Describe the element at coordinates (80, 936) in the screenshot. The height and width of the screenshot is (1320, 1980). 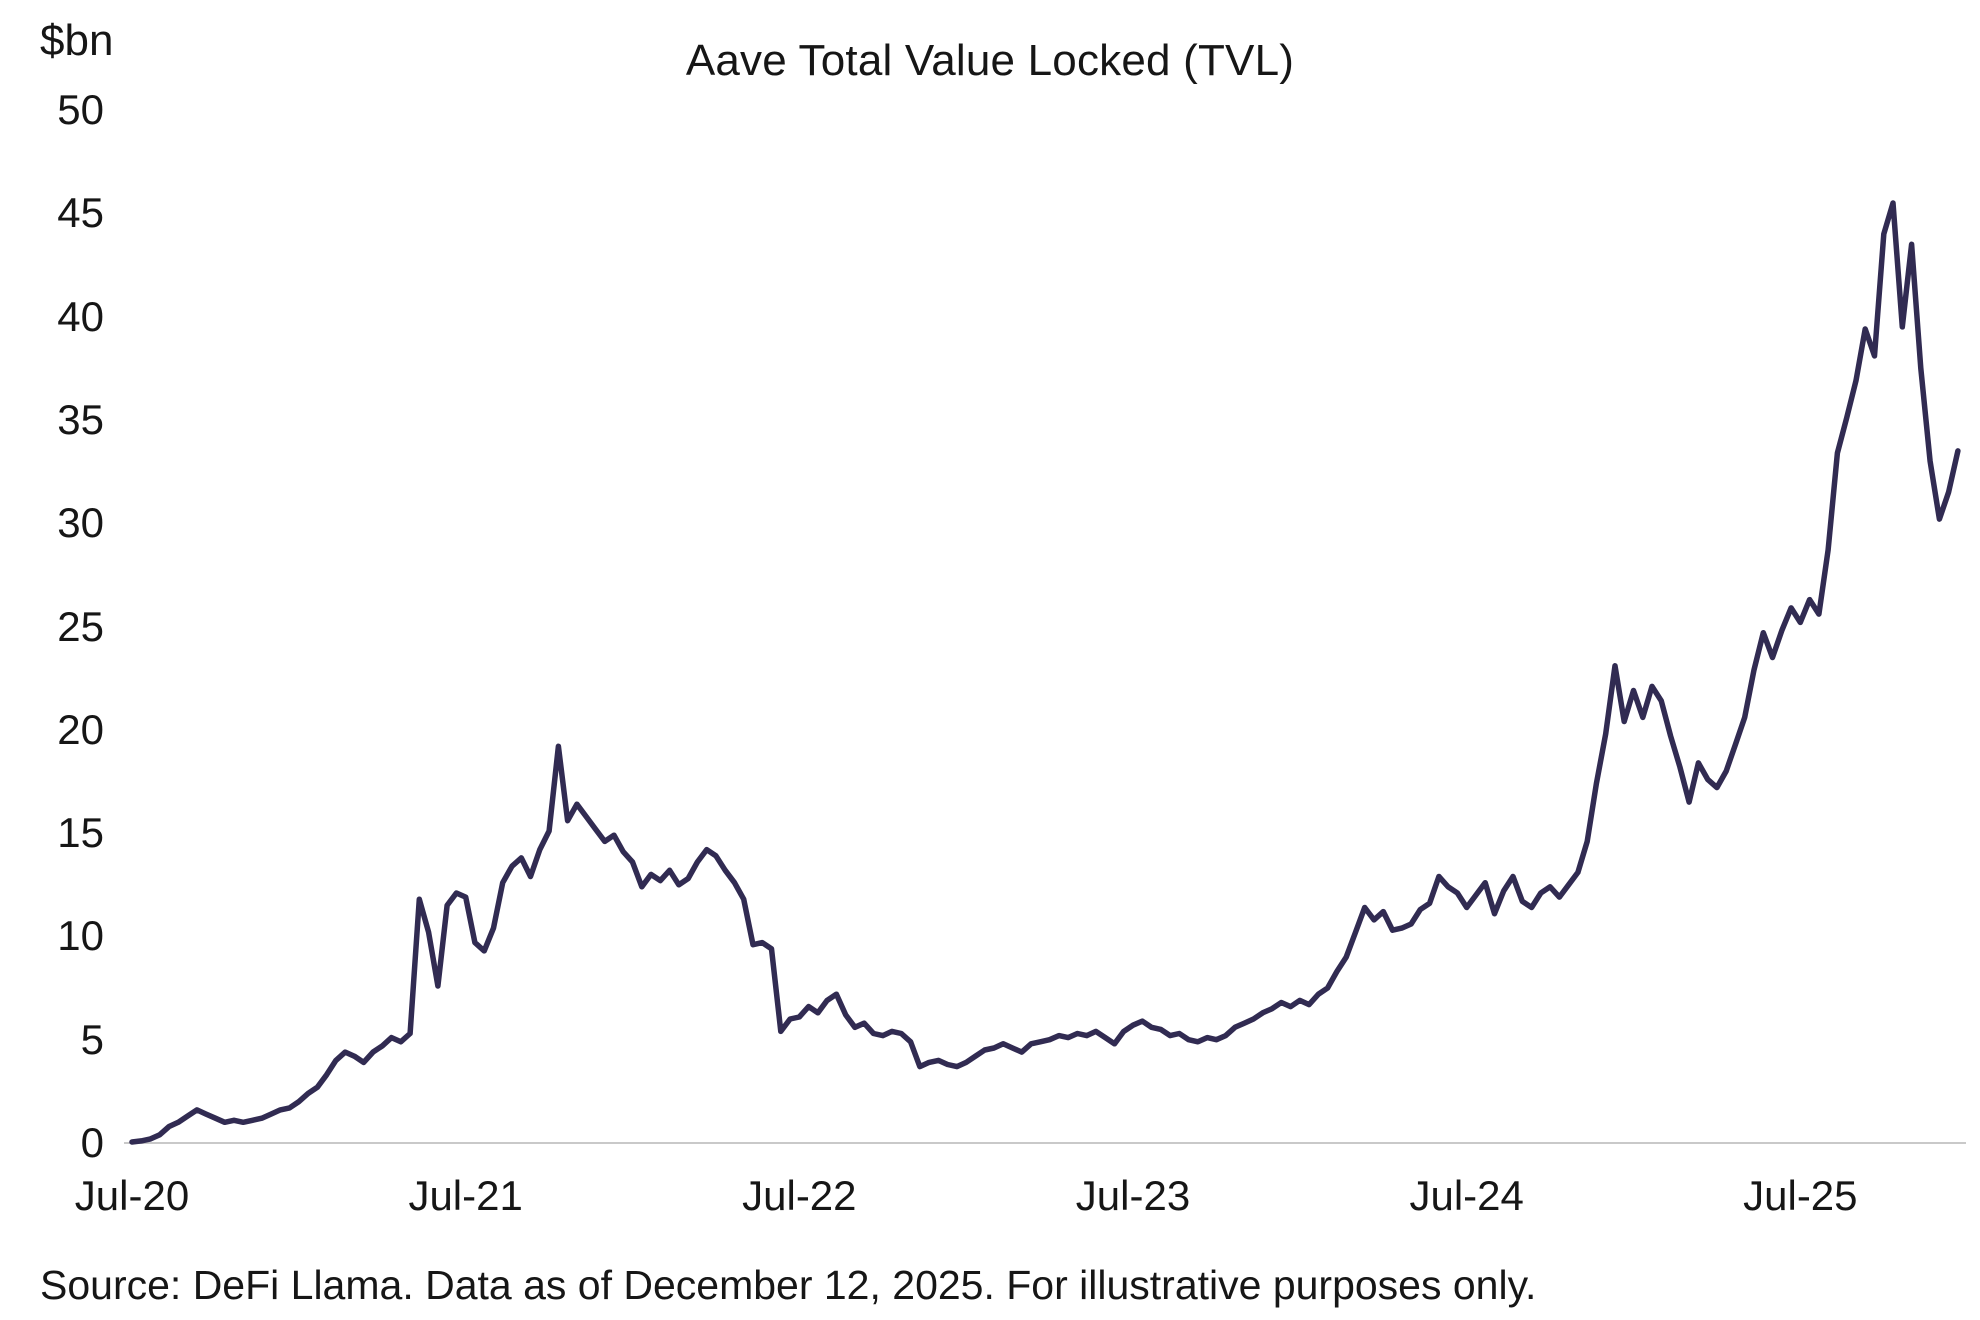
I see `y-tick-label: 10` at that location.